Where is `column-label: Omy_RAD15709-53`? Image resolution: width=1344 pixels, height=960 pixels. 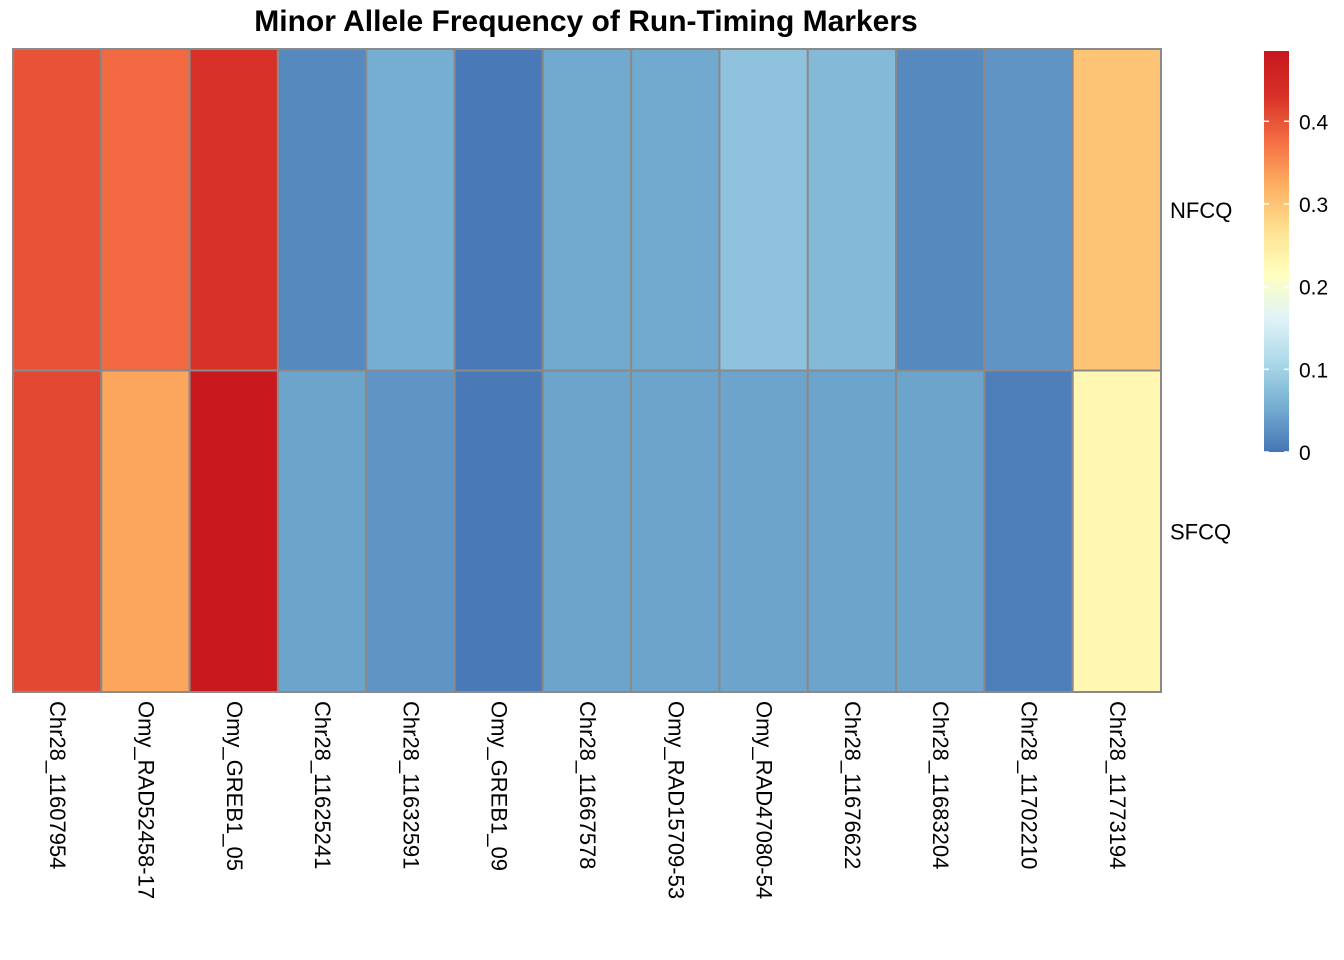
column-label: Omy_RAD15709-53 is located at coordinates (675, 800).